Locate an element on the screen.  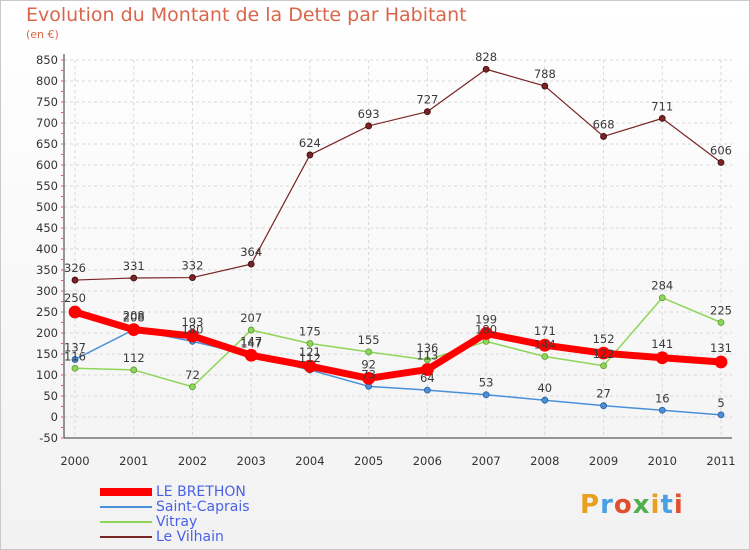
data-label: 606 is located at coordinates (721, 150).